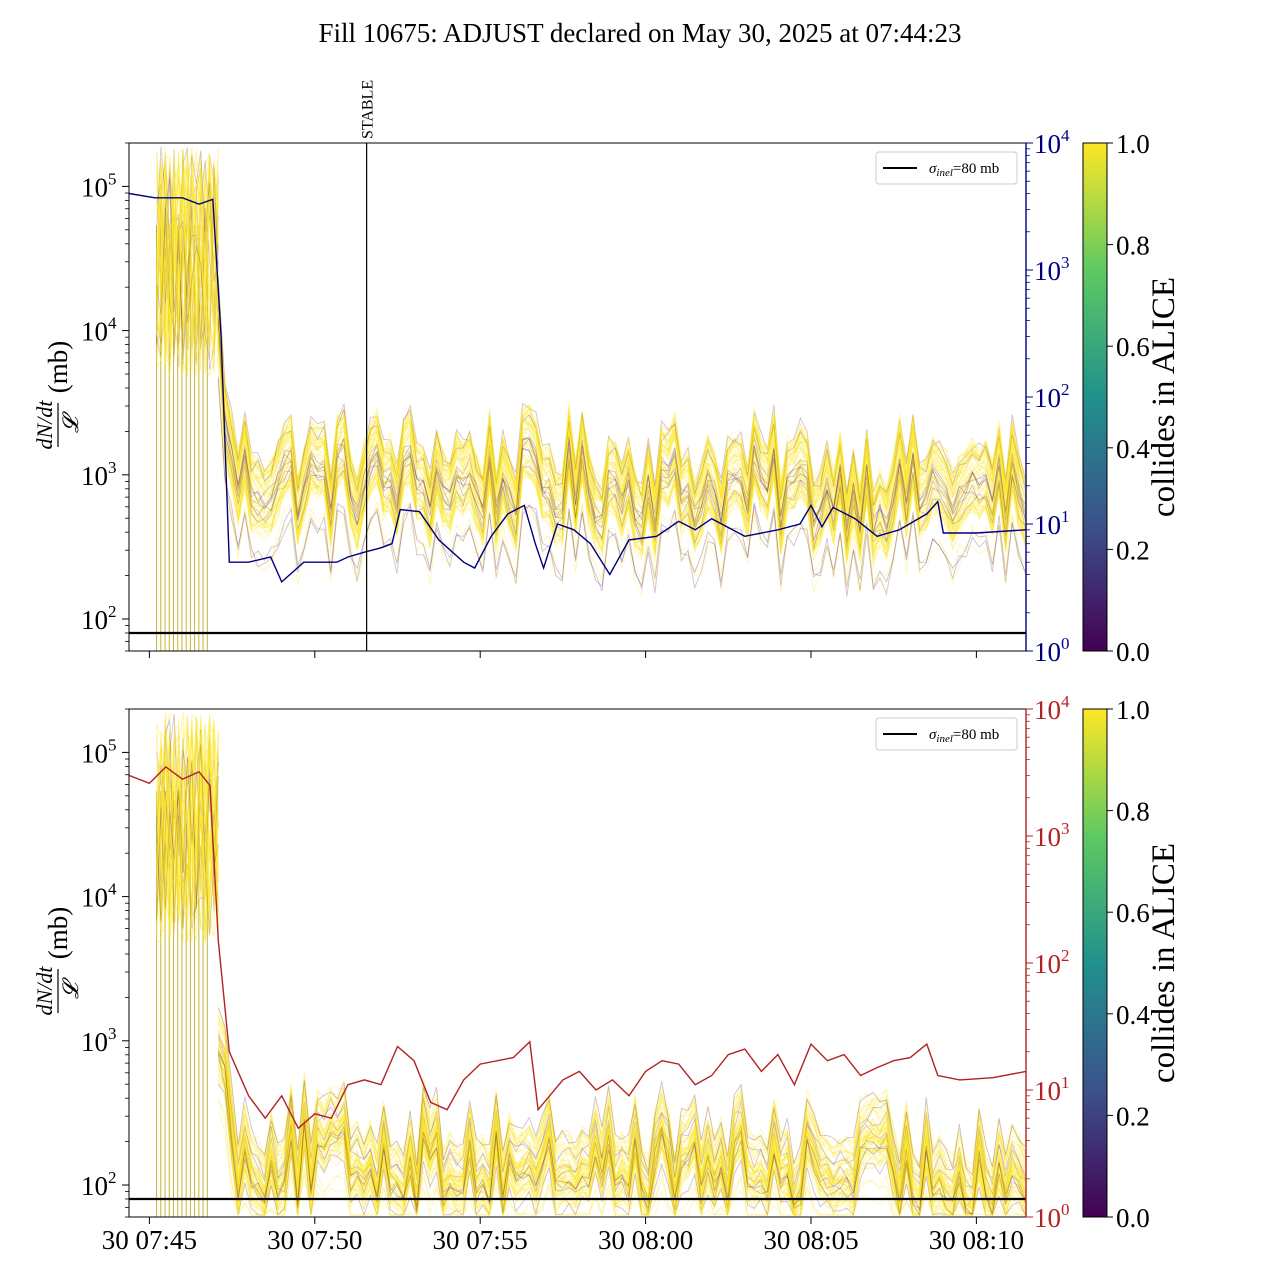  What do you see at coordinates (99, 1184) in the screenshot?
I see `y-tick-label: 10²` at bounding box center [99, 1184].